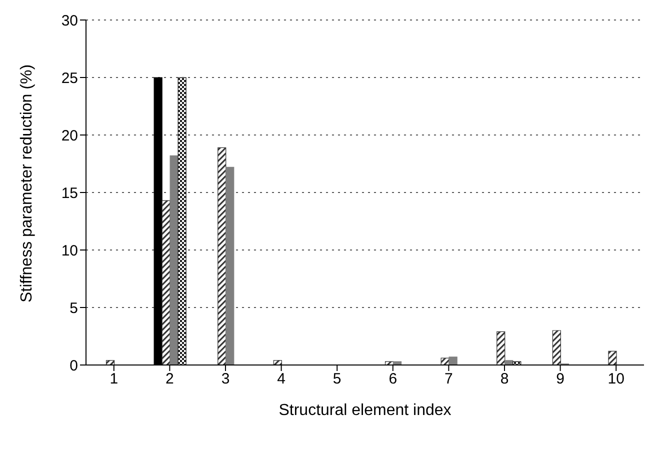  What do you see at coordinates (560, 379) in the screenshot?
I see `x-tick-label: 9` at bounding box center [560, 379].